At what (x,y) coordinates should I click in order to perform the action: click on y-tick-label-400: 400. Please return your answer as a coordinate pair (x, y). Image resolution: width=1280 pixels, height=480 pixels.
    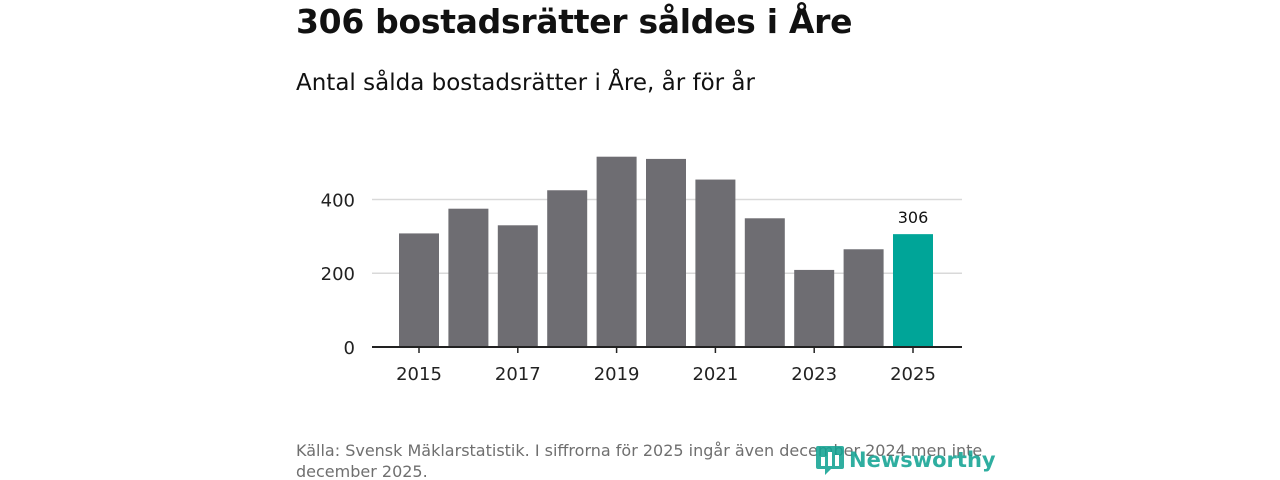
    Looking at the image, I should click on (338, 200).